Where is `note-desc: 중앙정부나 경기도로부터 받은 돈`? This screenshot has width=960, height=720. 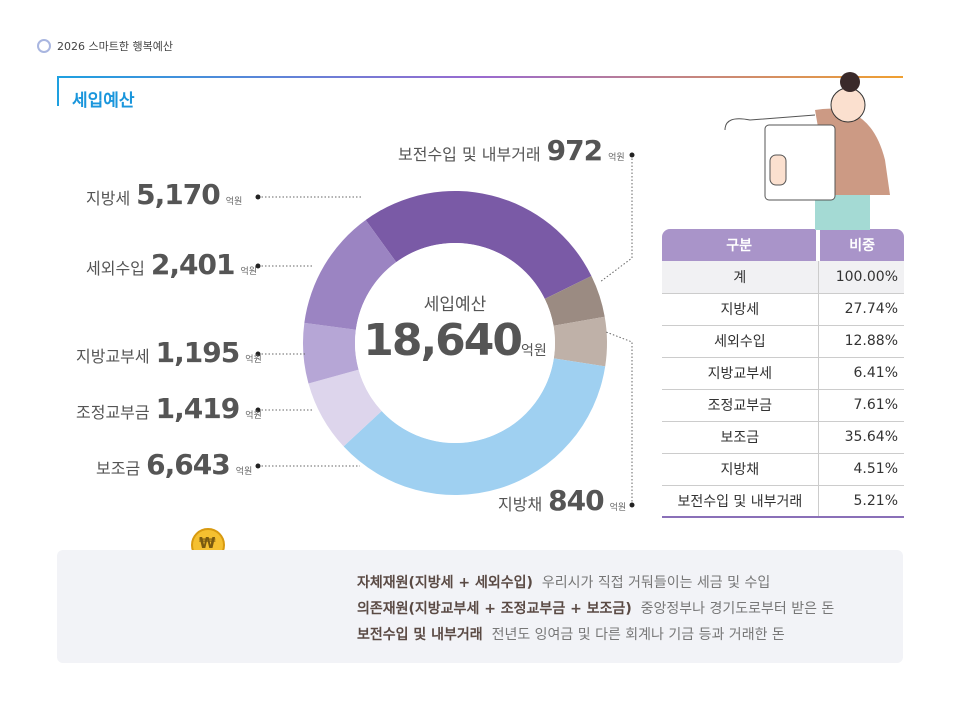 note-desc: 중앙정부나 경기도로부터 받은 돈 is located at coordinates (737, 609).